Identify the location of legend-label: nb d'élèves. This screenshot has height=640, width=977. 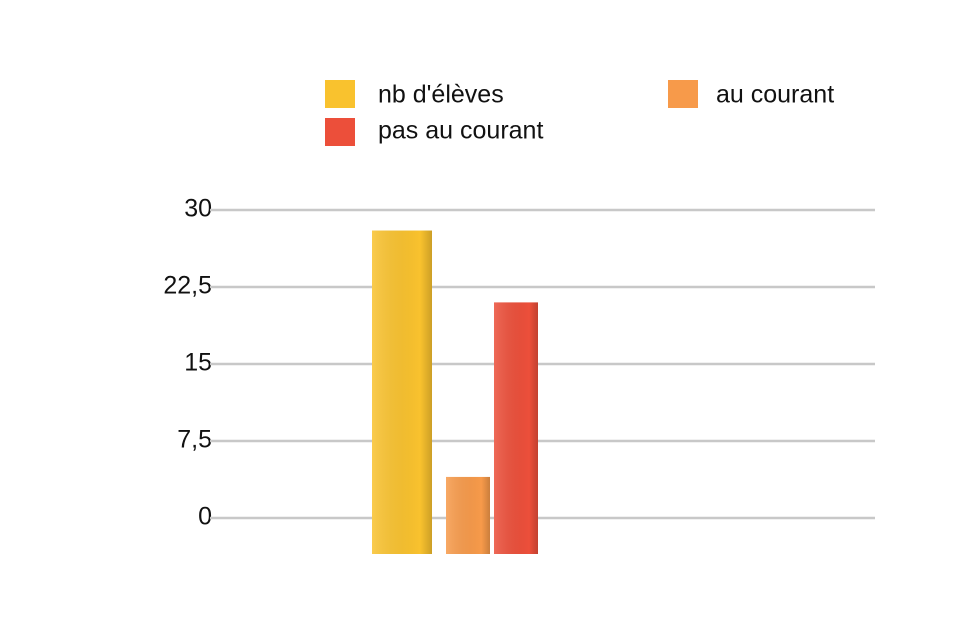
(441, 95).